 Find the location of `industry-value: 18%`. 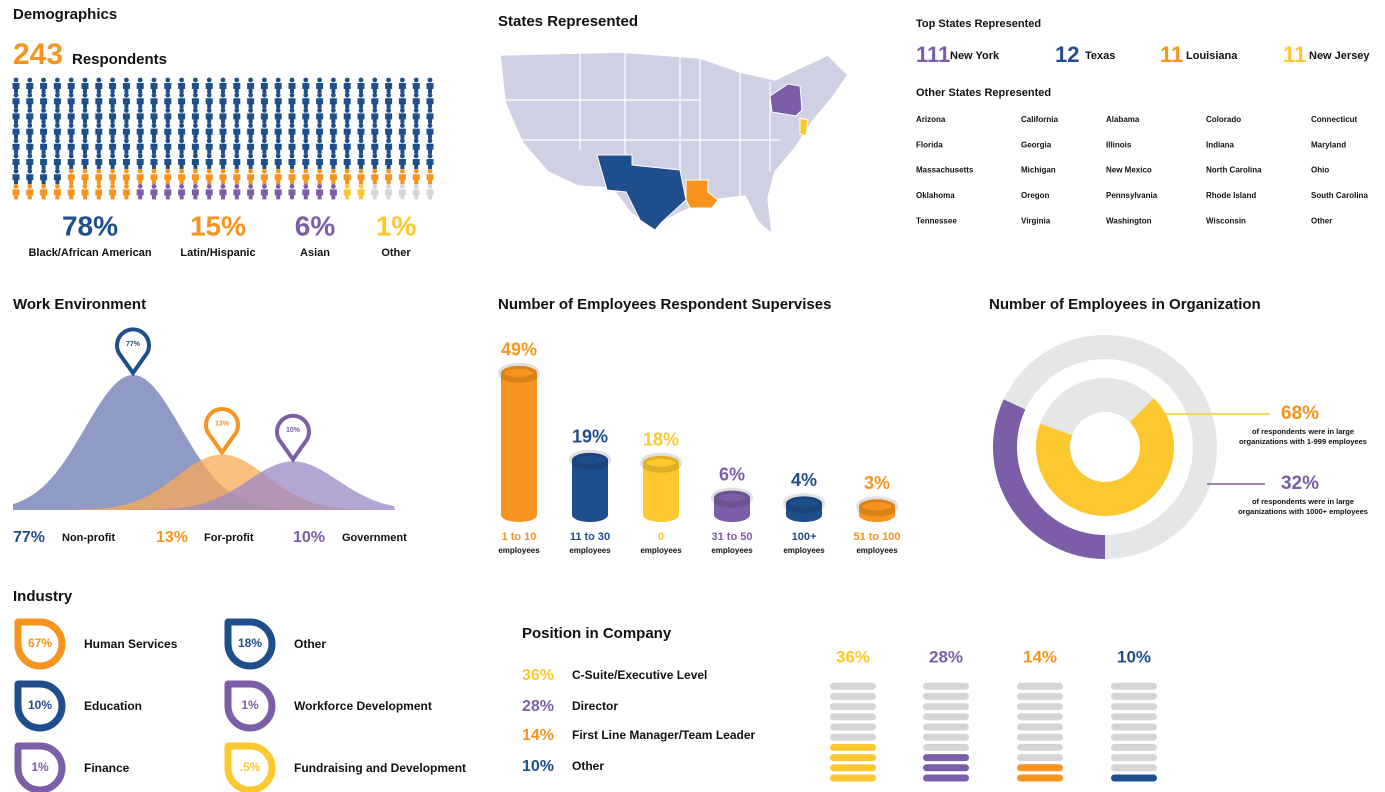

industry-value: 18% is located at coordinates (250, 643).